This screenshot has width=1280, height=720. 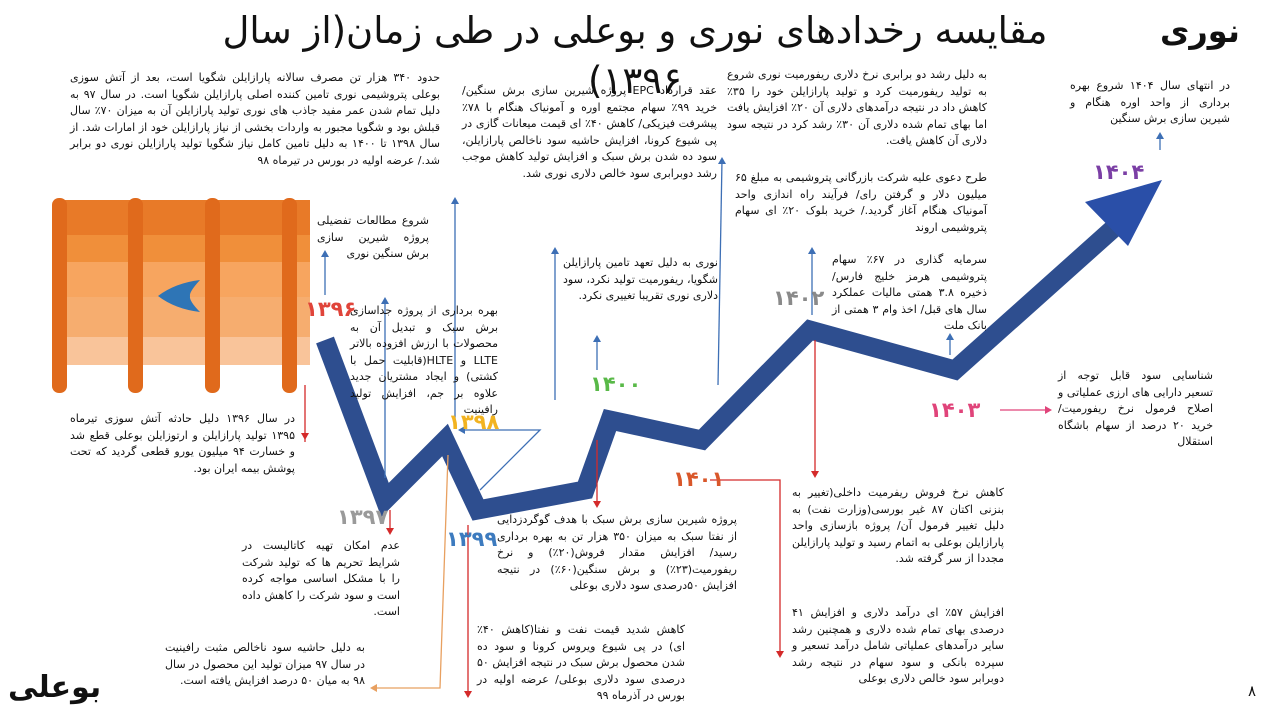 What do you see at coordinates (461, 430) in the screenshot?
I see `connector-1398-up-tip` at bounding box center [461, 430].